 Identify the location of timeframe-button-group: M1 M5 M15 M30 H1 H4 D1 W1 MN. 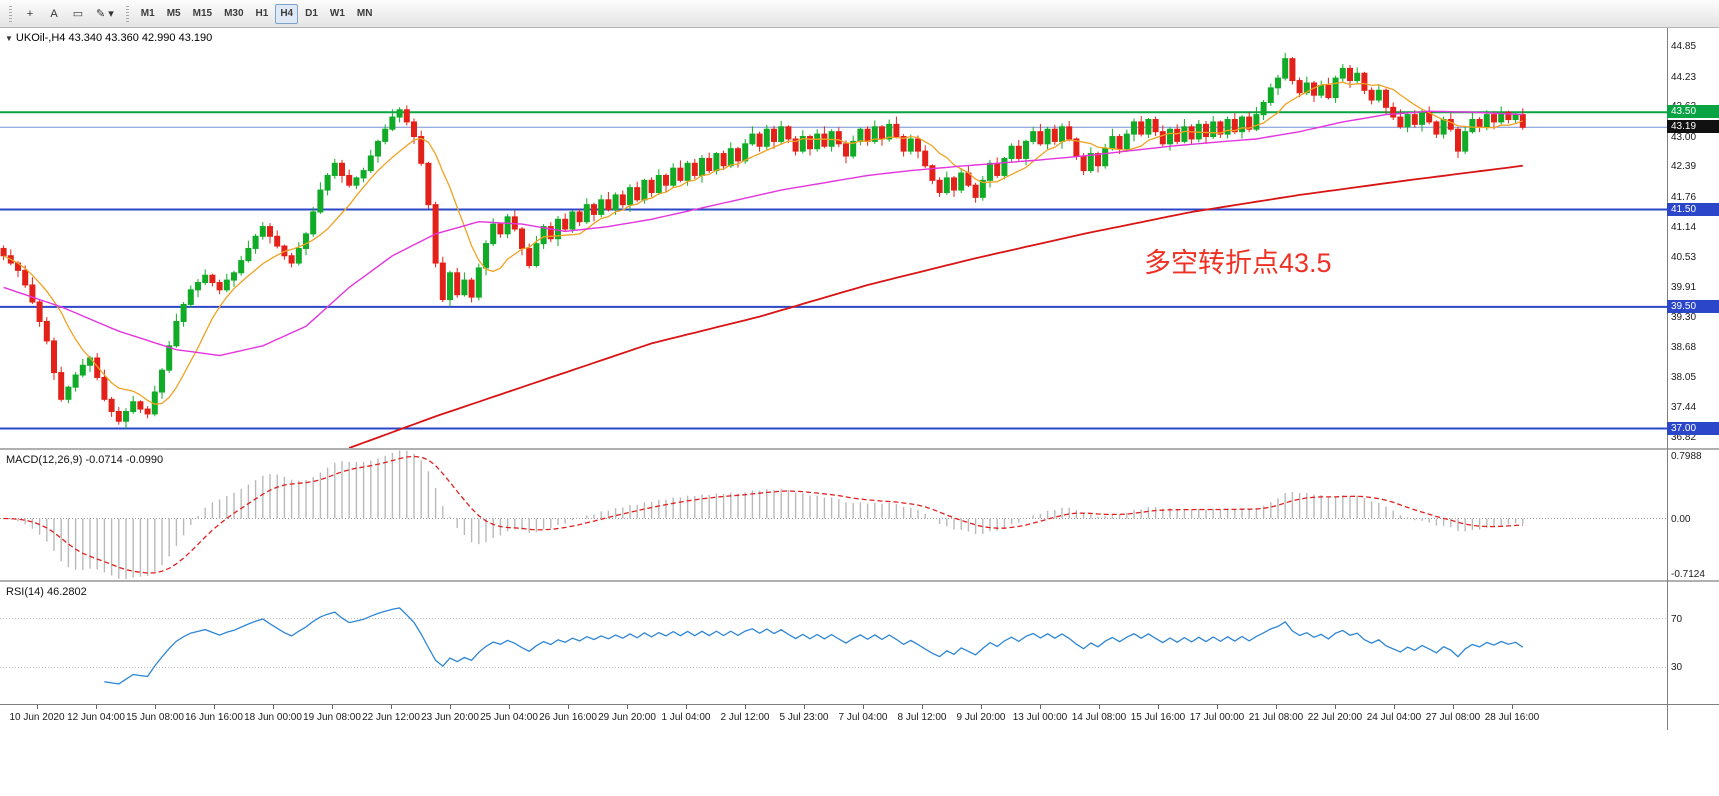
(257, 13).